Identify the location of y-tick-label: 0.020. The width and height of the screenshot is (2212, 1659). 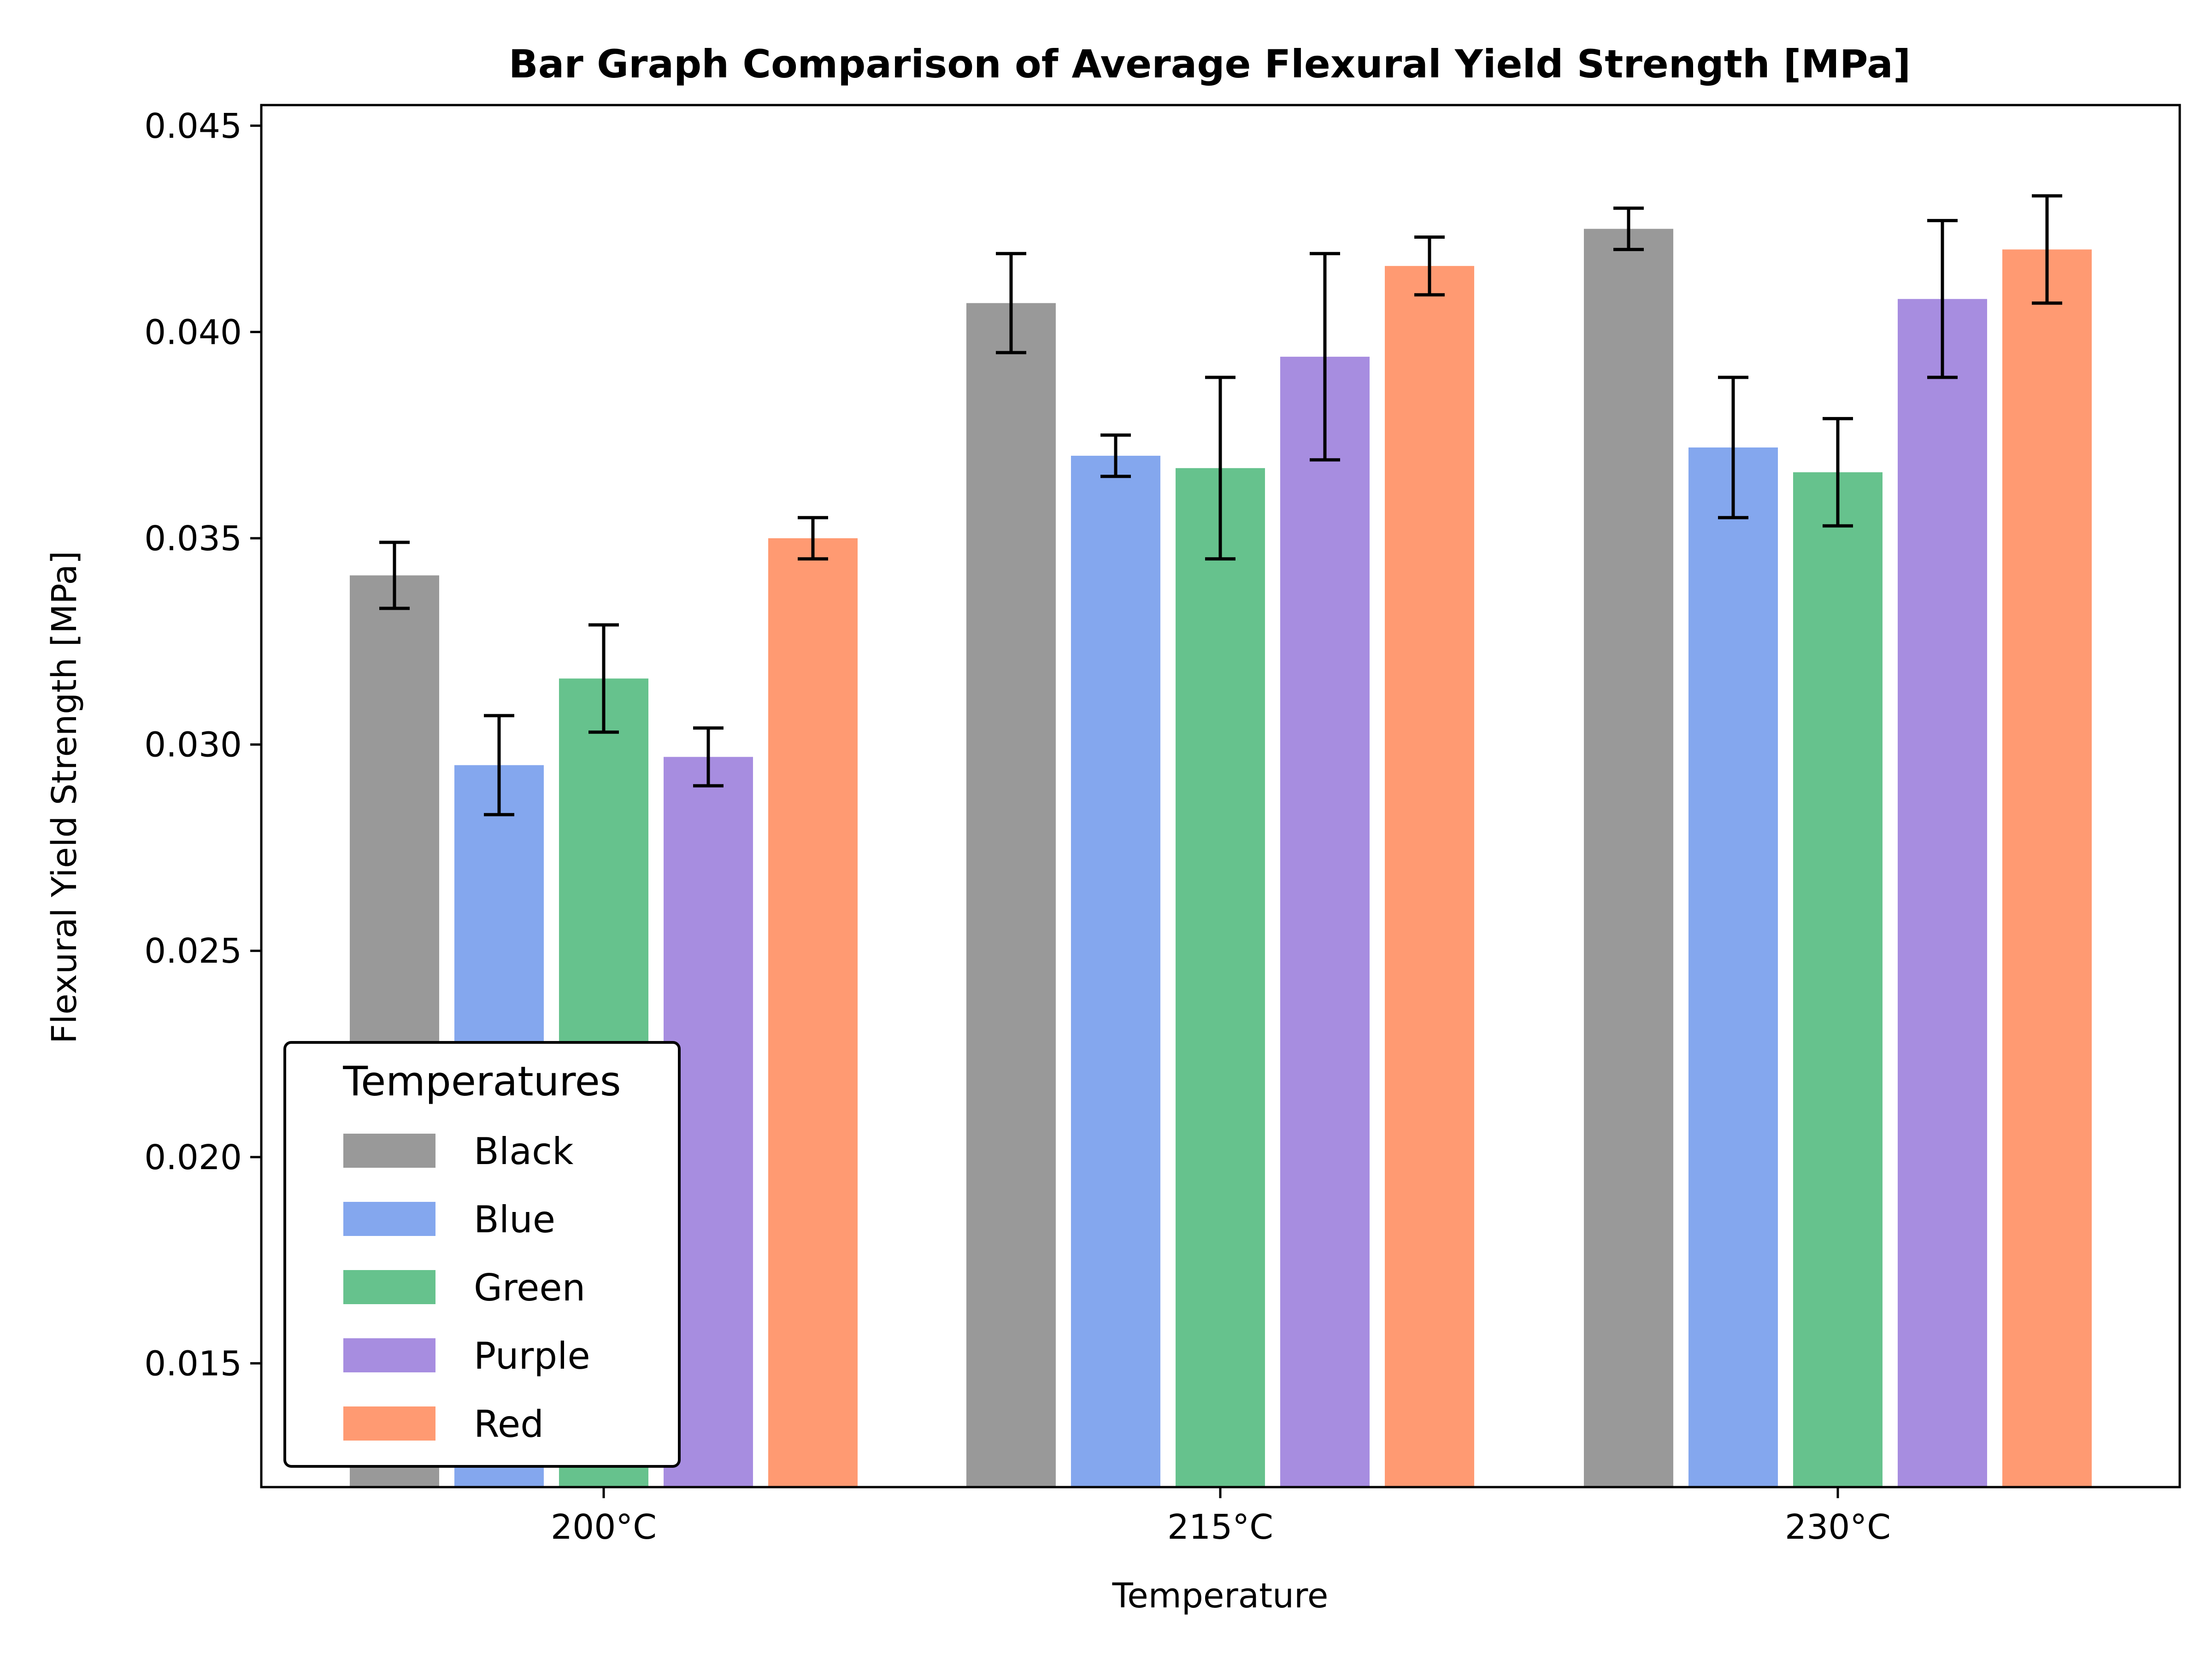
(193, 1157).